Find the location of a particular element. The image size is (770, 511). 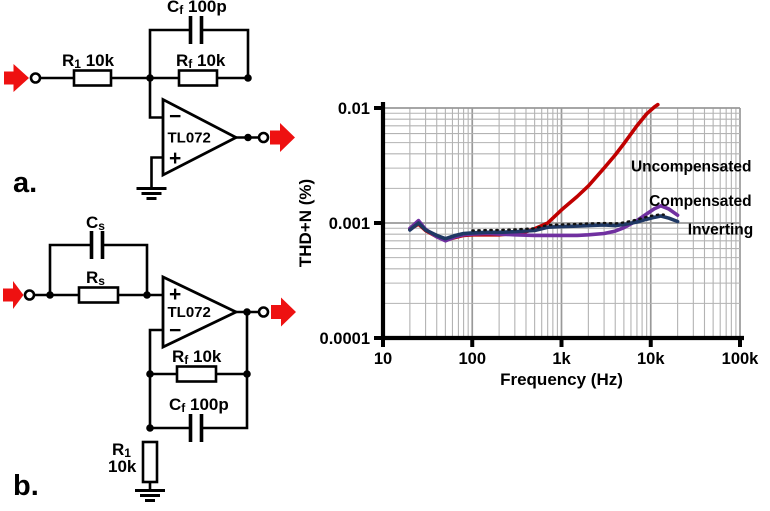

circuit-a-schematic: R1 10k Rf 10k Cf 100p − TL072 + a. is located at coordinates (149, 100).